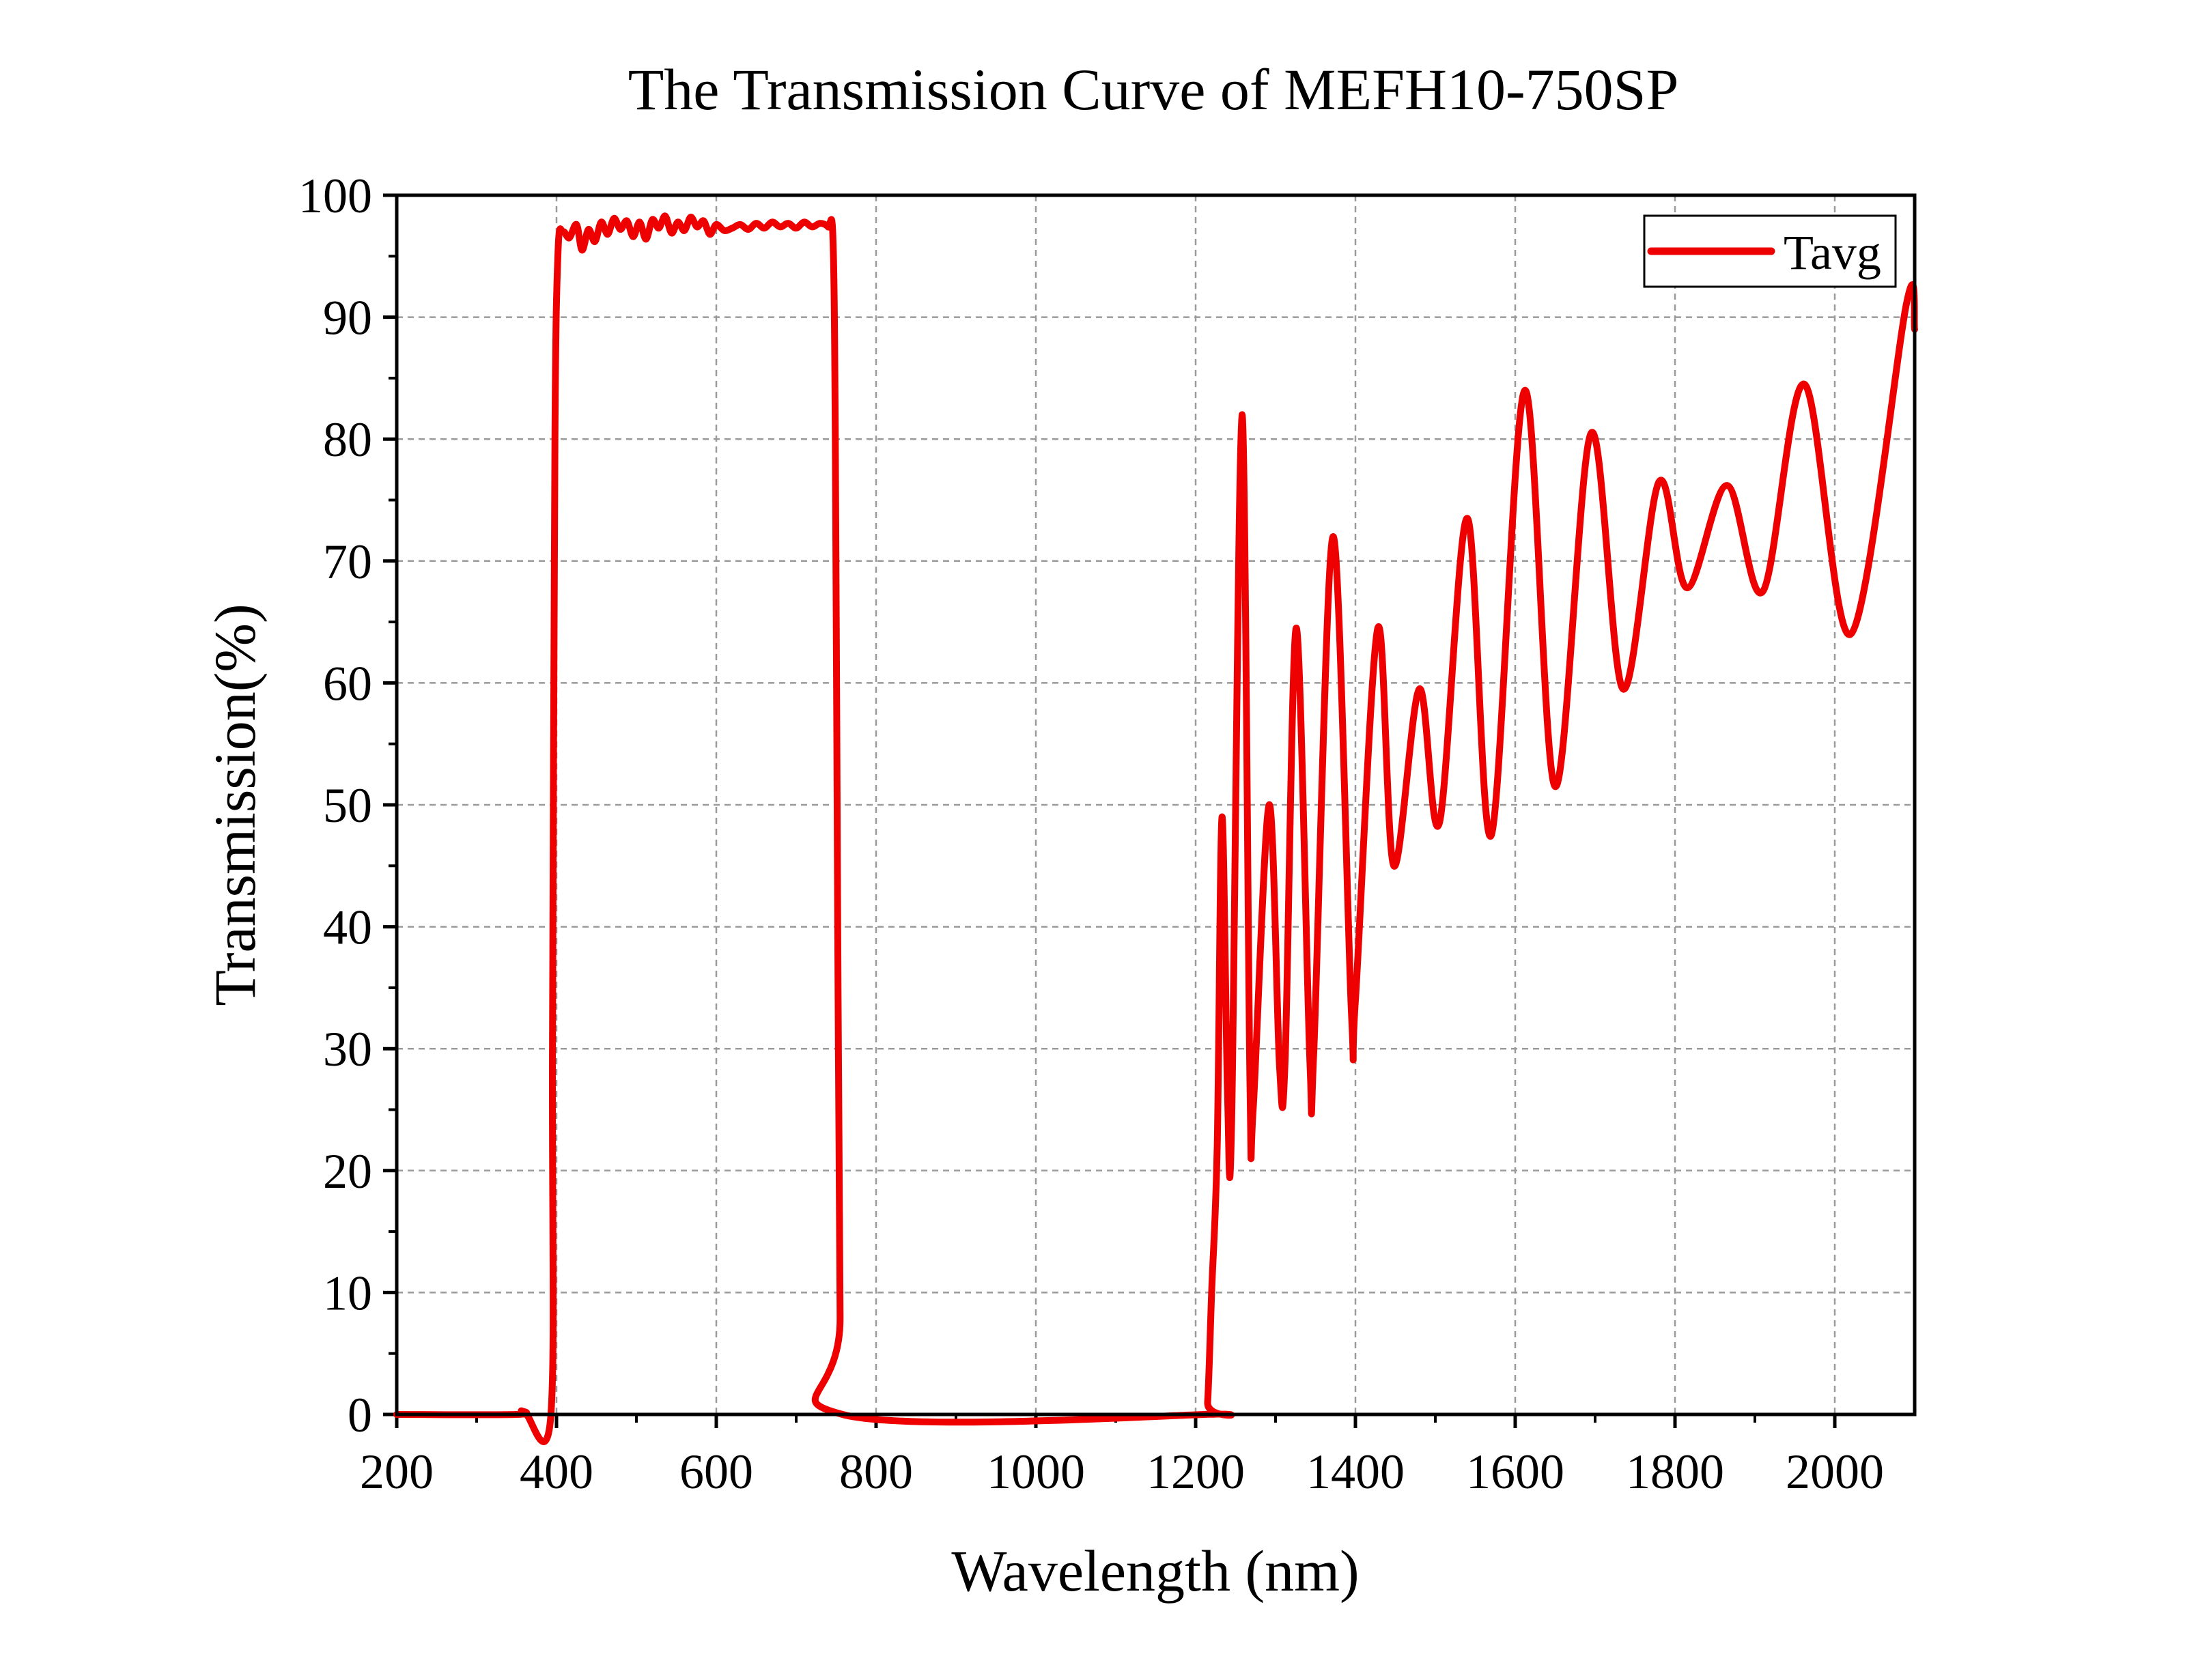 The image size is (2196, 1680). What do you see at coordinates (1154, 89) in the screenshot?
I see `chart-title: The Transmission Curve of MEFH10-750SP` at bounding box center [1154, 89].